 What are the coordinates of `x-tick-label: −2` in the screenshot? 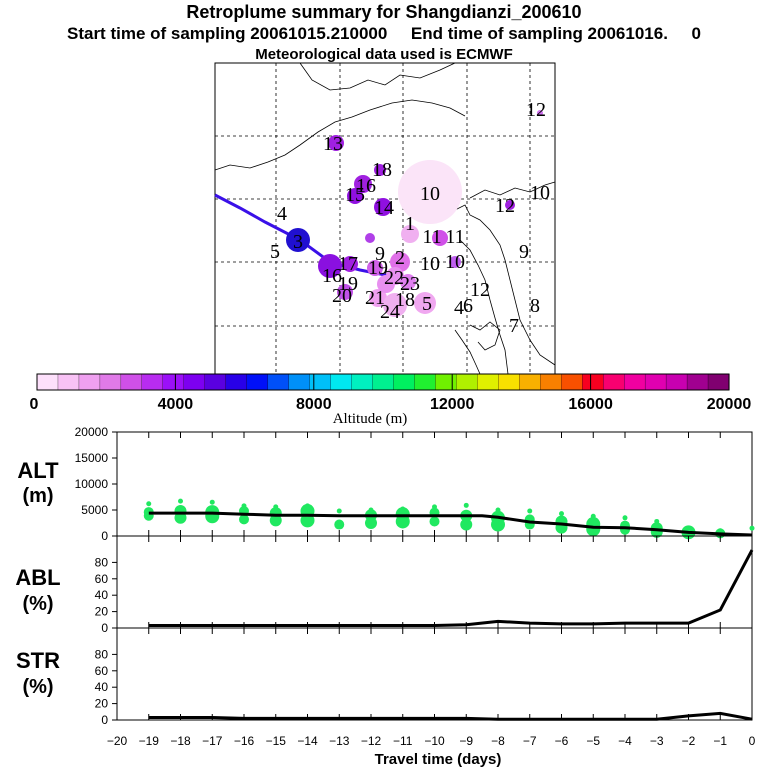 It's located at (689, 741).